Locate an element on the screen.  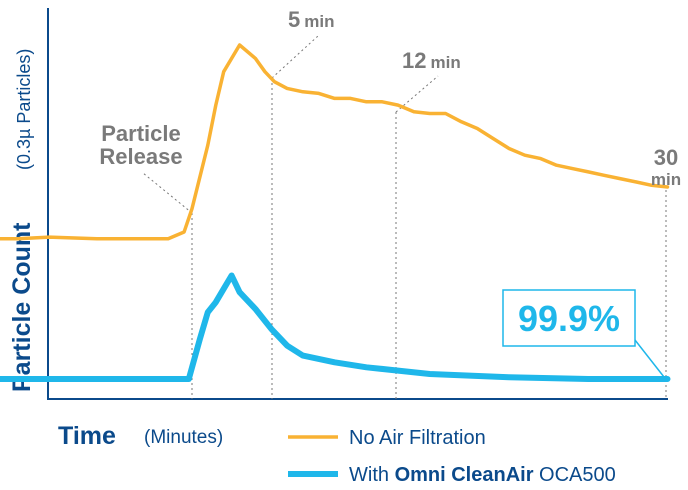
callout-leader is located at coordinates (649, 358).